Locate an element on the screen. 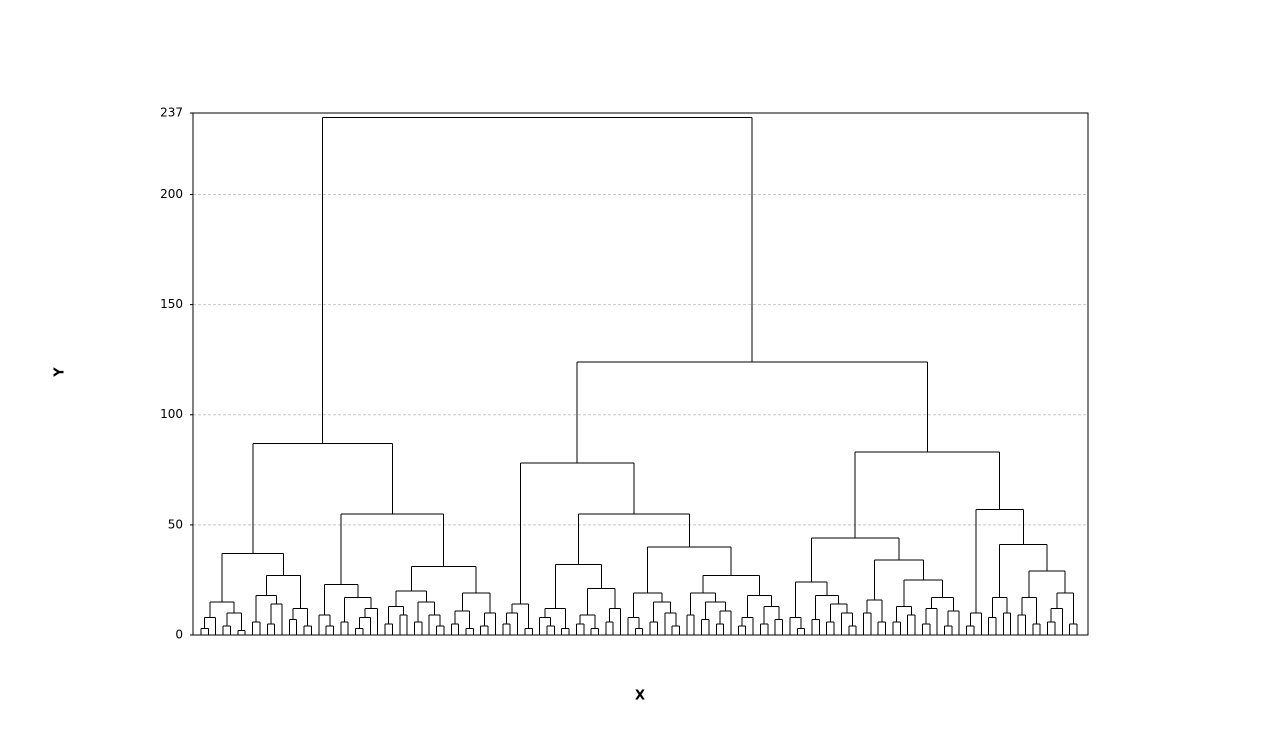 The width and height of the screenshot is (1280, 748). y-tick-label: 0 is located at coordinates (179, 635).